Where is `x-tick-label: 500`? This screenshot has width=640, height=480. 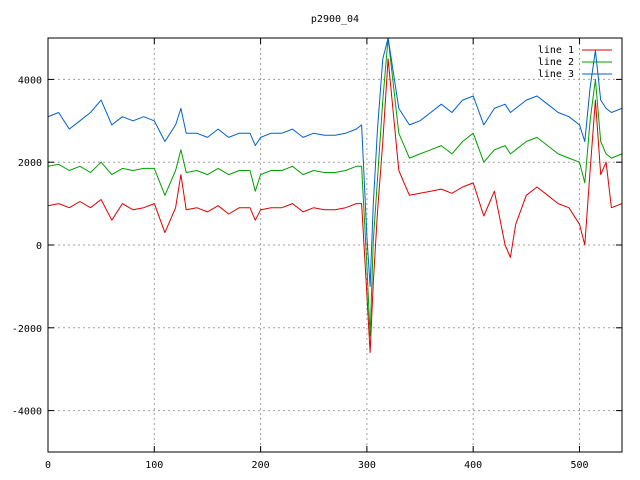
x-tick-label: 500 is located at coordinates (579, 465).